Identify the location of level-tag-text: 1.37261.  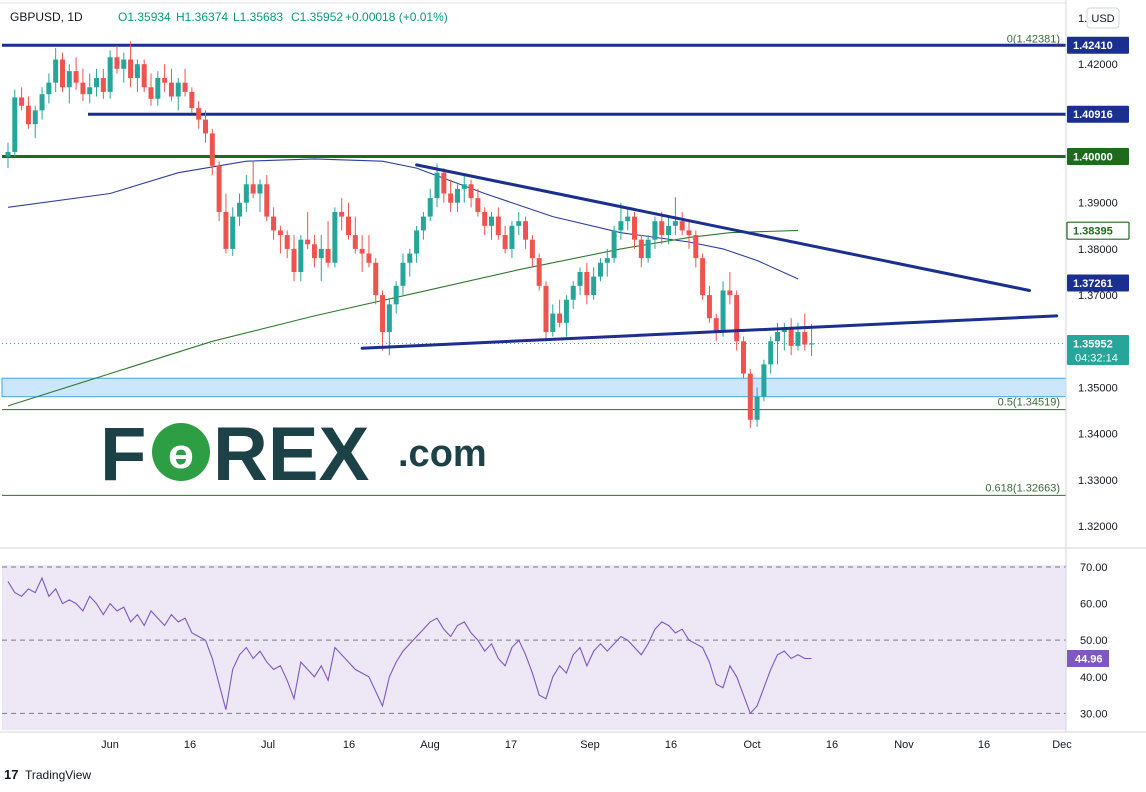
(1093, 284).